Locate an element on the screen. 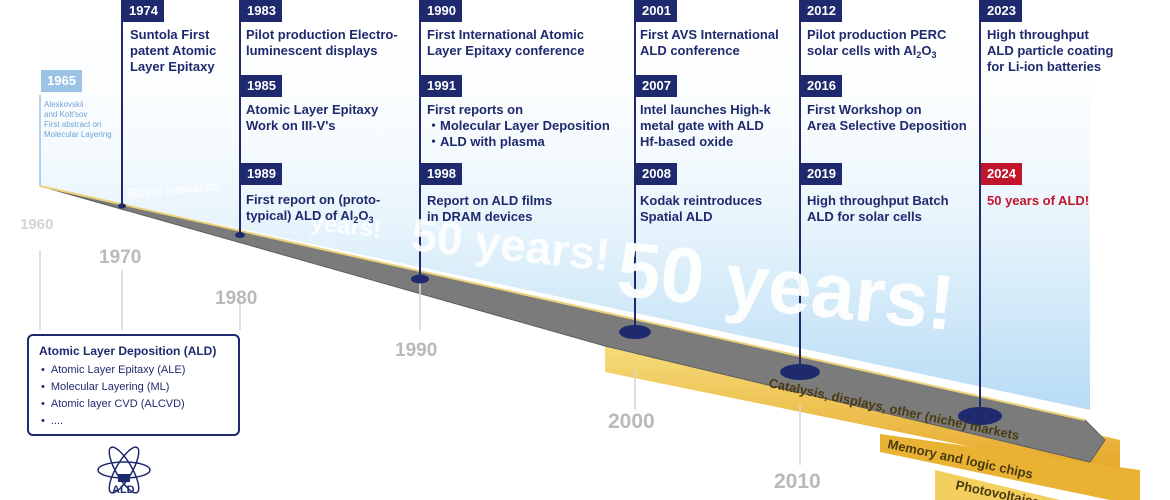 The height and width of the screenshot is (500, 1170). marker-1990 is located at coordinates (420, 279).